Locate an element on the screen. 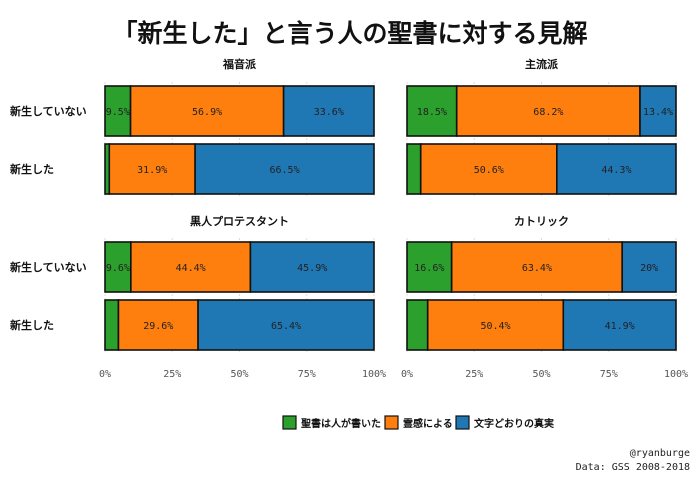 The height and width of the screenshot is (483, 700). data-label: 9.5% is located at coordinates (118, 112).